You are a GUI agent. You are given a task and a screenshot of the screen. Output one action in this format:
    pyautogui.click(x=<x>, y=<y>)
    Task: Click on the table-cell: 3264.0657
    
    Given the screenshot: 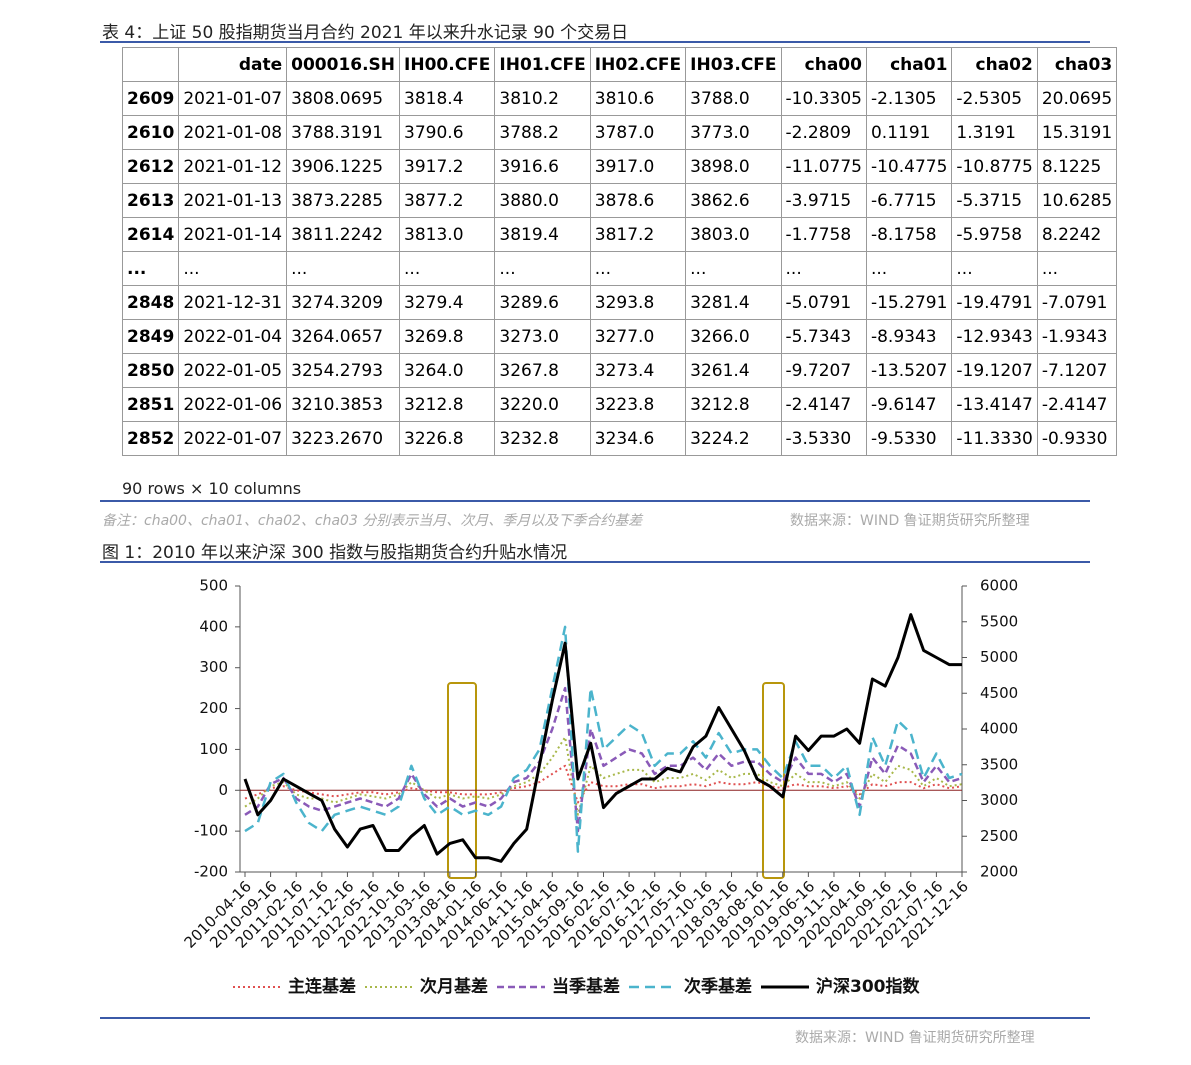 What is the action you would take?
    pyautogui.click(x=343, y=336)
    